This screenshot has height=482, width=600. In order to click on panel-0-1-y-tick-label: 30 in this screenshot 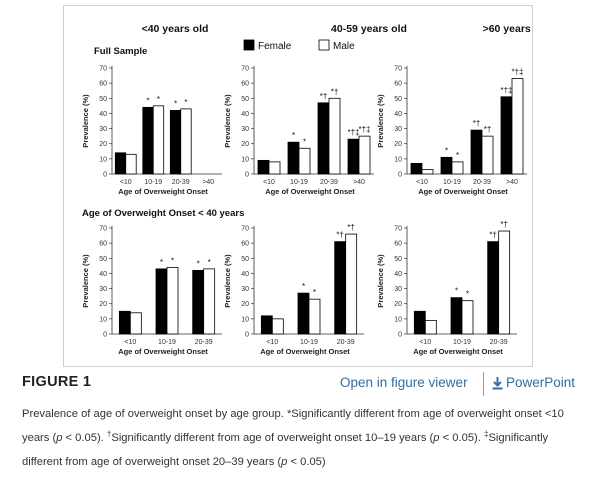, I will do `click(245, 129)`.